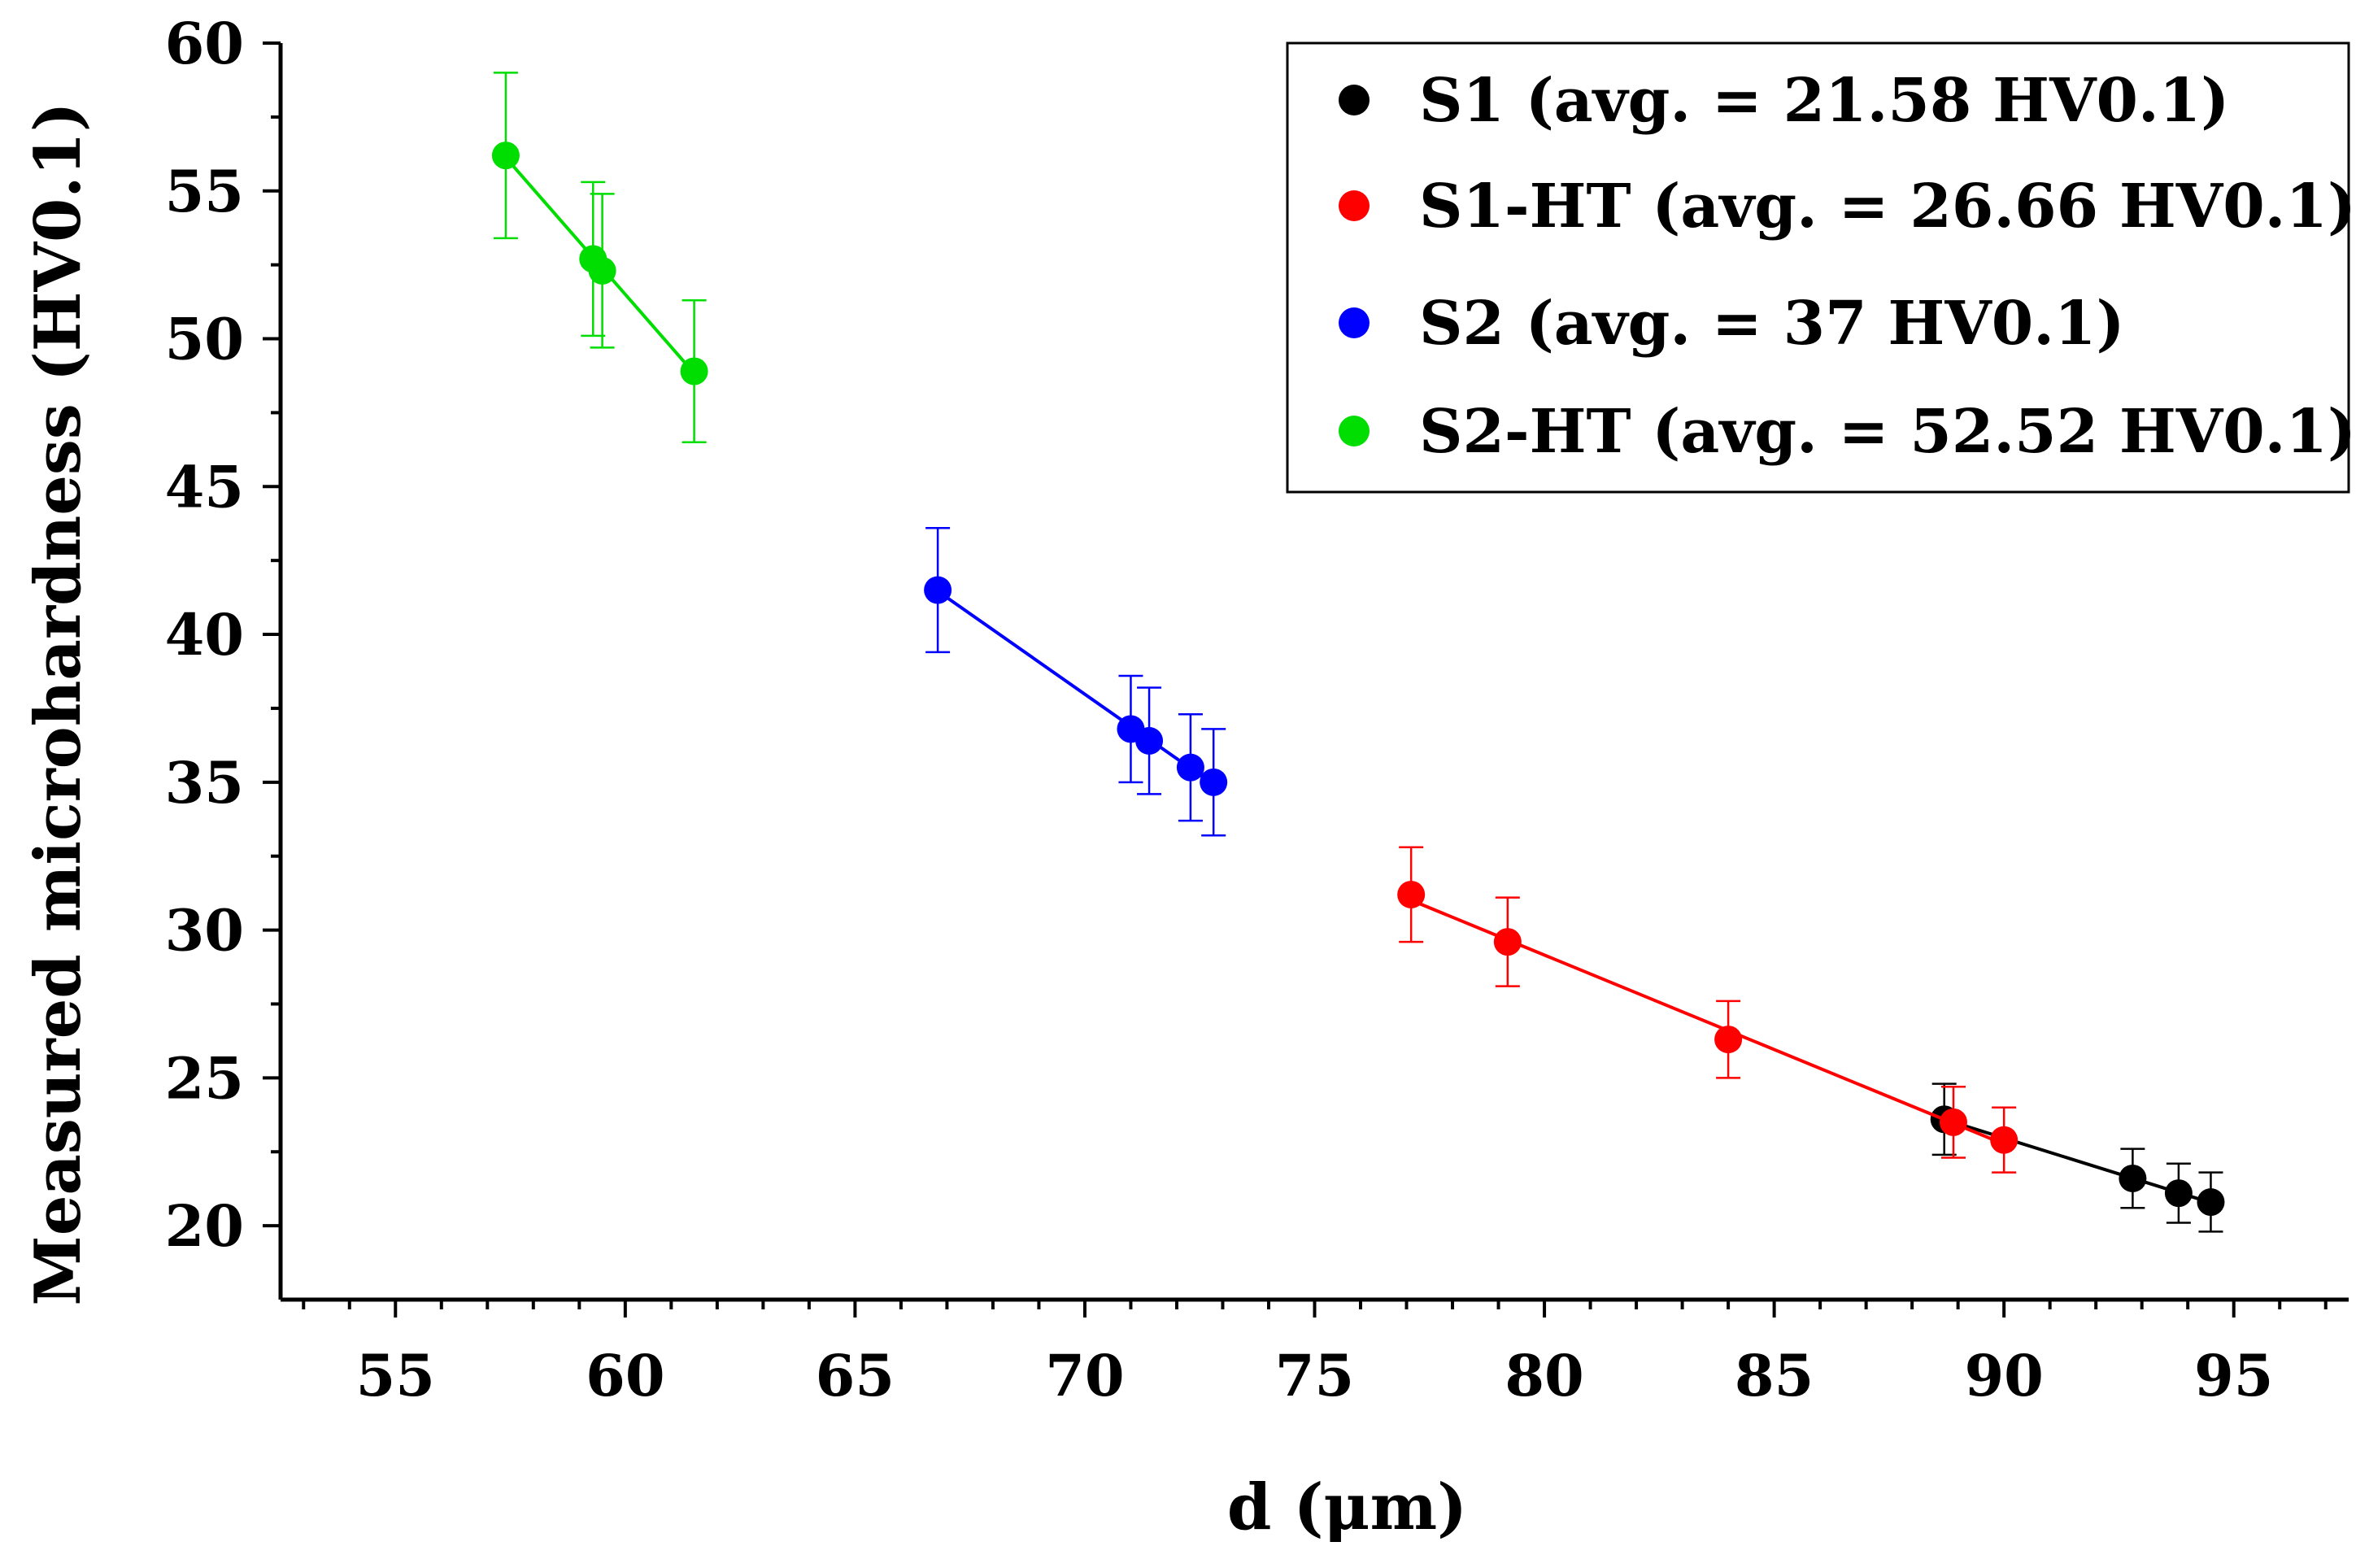  I want to click on x-tick-label: 55, so click(395, 1375).